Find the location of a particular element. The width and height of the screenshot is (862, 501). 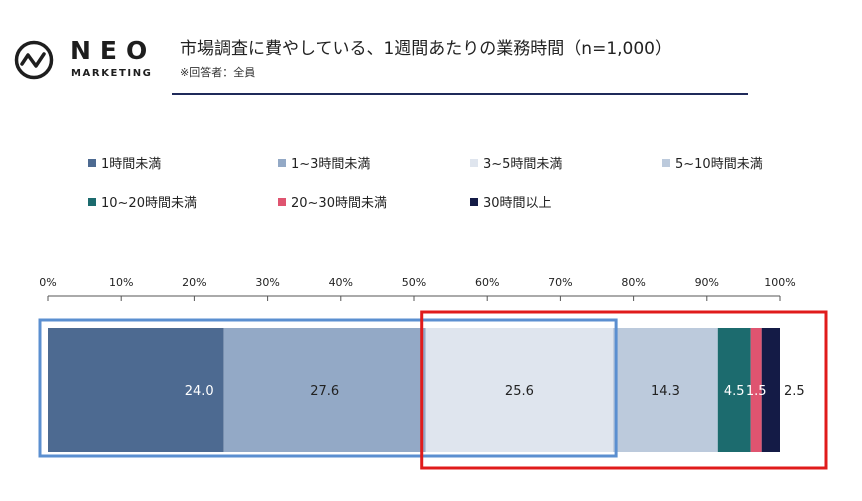

neo-logo-icon is located at coordinates (34, 60).